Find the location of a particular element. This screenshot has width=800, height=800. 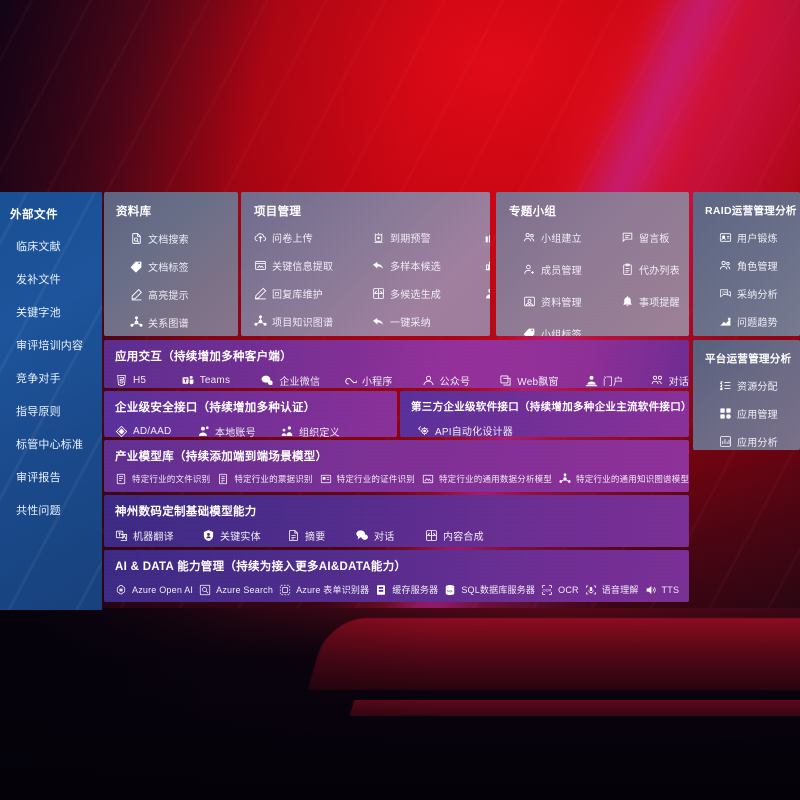

panel-topic-group: 专题小组 小组建立 留言板 成员管理 is located at coordinates (592, 264).